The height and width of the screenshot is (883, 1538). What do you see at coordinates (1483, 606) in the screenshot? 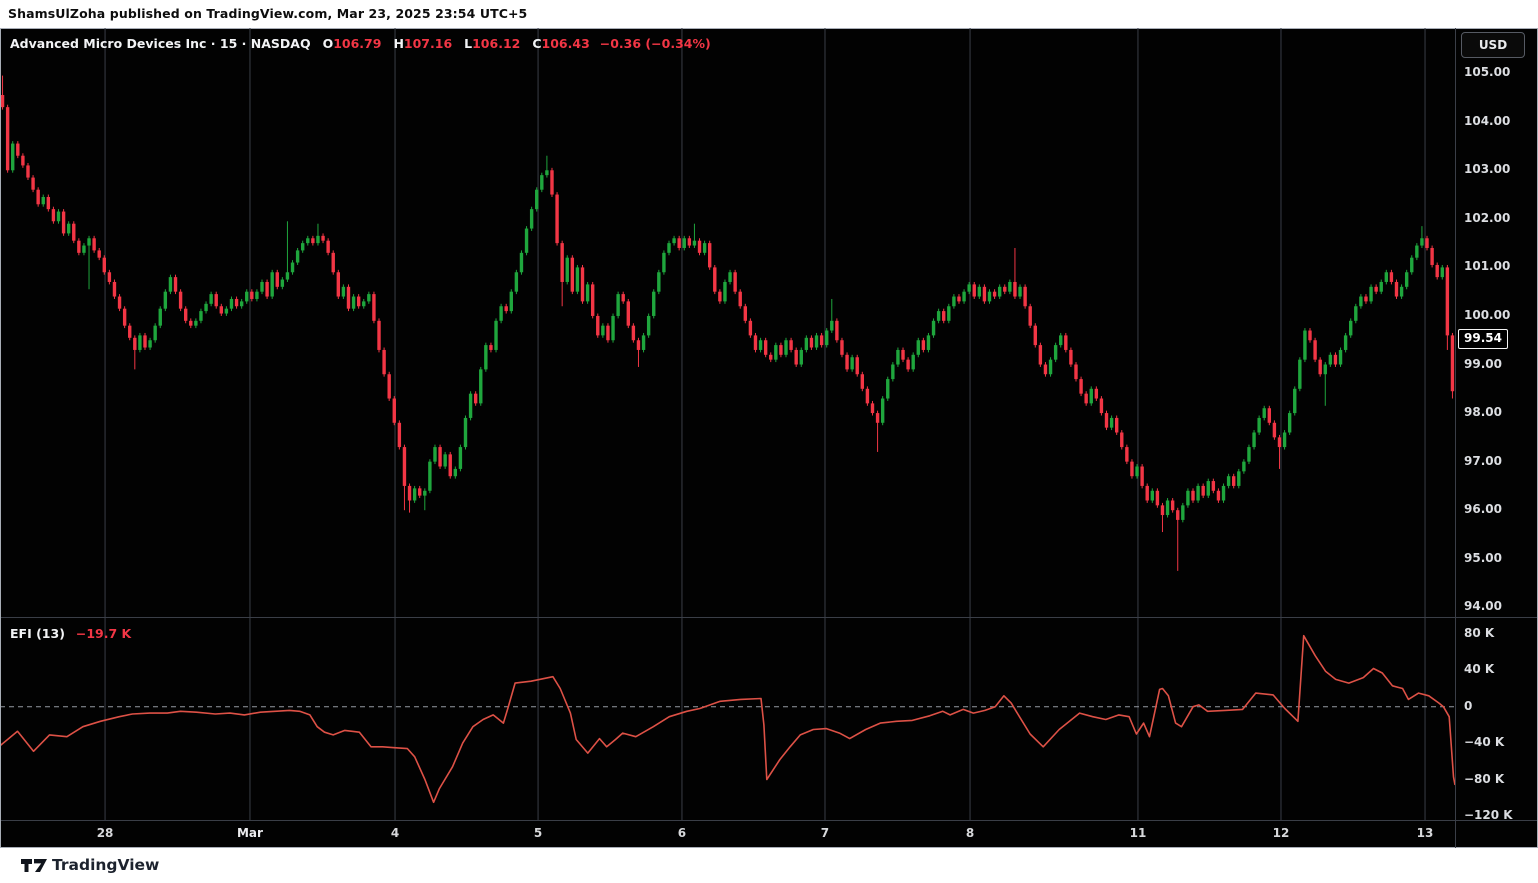
I see `price-tick-label: 94.00` at bounding box center [1483, 606].